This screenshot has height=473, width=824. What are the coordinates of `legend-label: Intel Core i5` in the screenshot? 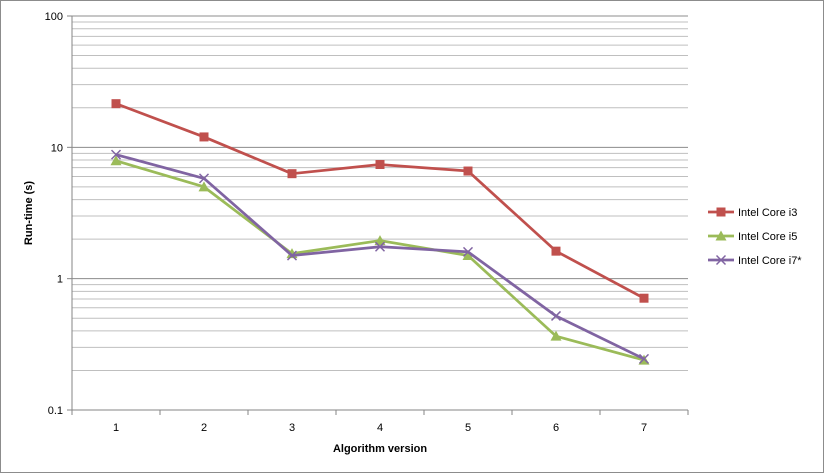 It's located at (767, 237).